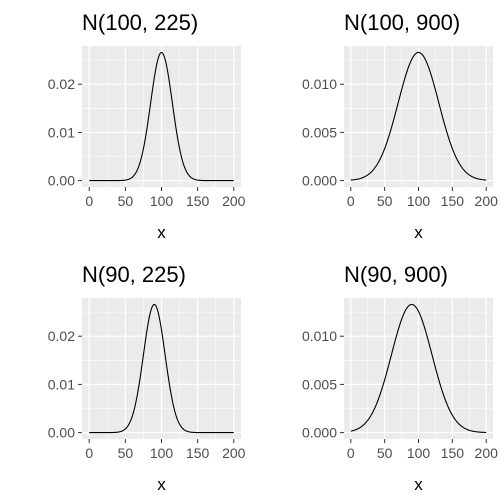  Describe the element at coordinates (134, 274) in the screenshot. I see `panel-title: N(90, 225)` at that location.